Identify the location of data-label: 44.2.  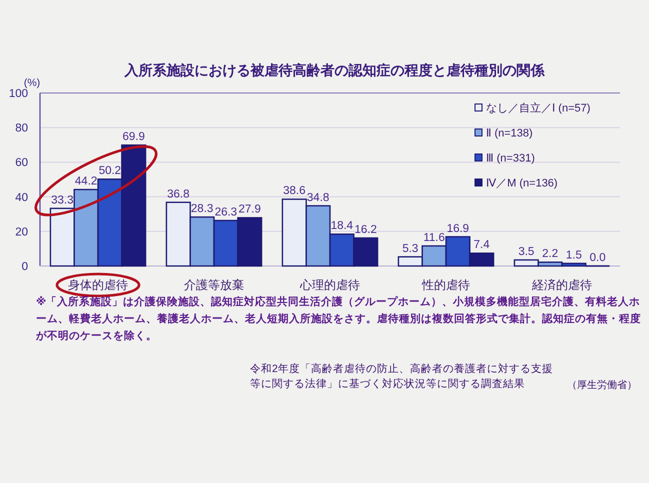
(86, 182).